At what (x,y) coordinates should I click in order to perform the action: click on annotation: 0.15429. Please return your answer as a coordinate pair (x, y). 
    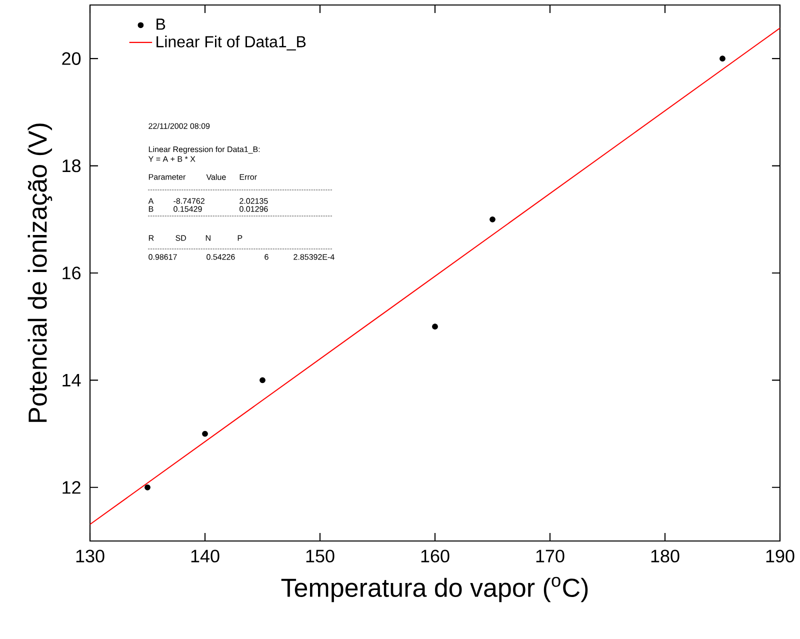
    Looking at the image, I should click on (188, 209).